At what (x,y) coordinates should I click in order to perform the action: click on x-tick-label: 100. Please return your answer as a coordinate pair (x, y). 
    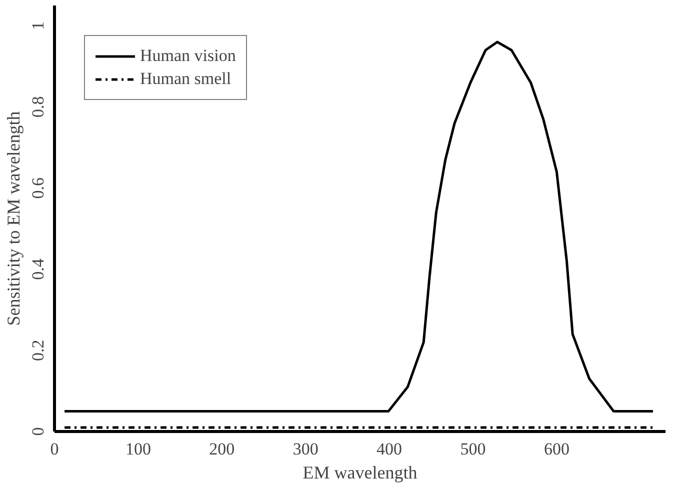
    Looking at the image, I should click on (138, 449).